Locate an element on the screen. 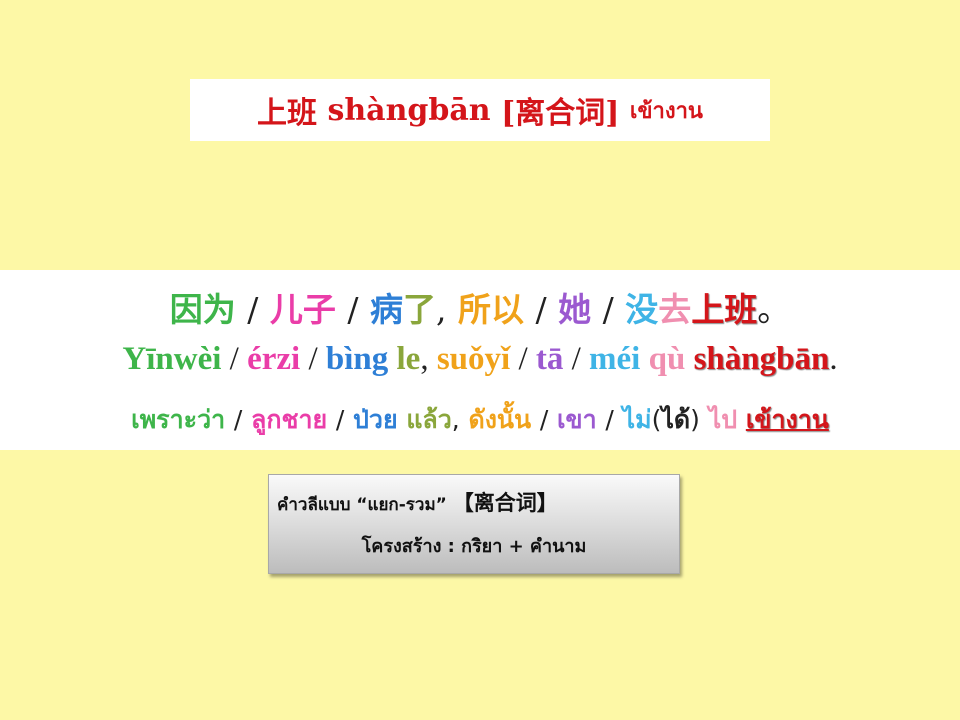 The image size is (960, 720). paren-open: ( is located at coordinates (656, 419).